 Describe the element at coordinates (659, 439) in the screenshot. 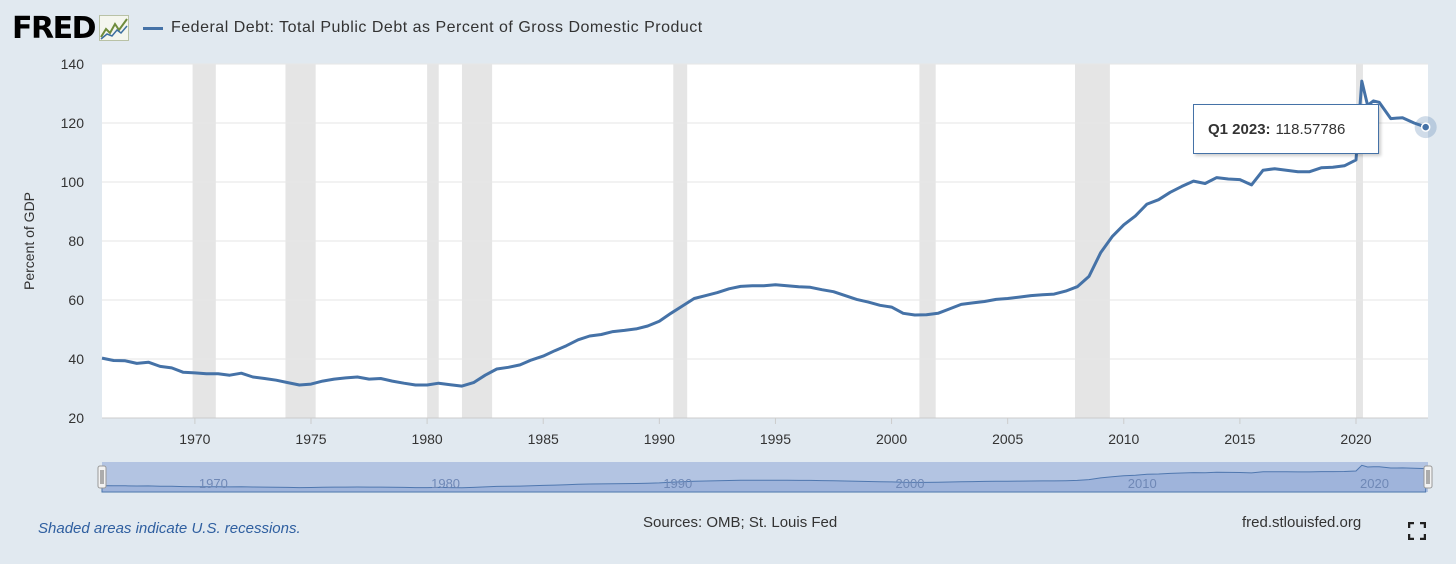

I see `x-tick-label: 1990` at that location.